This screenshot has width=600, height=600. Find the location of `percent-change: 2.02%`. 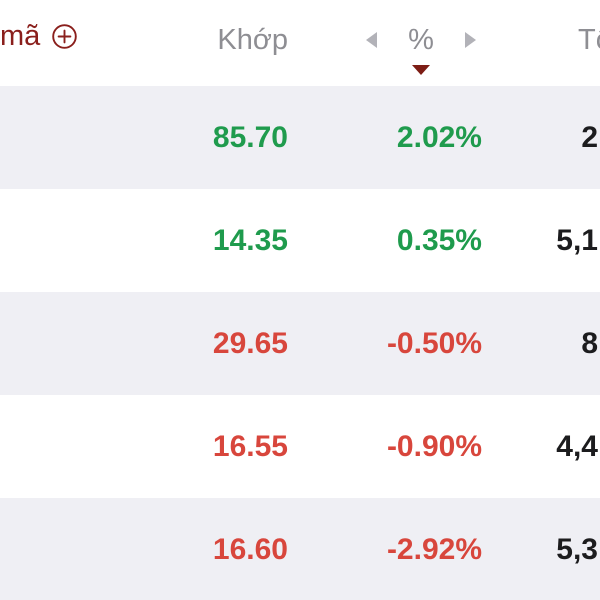

percent-change: 2.02% is located at coordinates (439, 137).